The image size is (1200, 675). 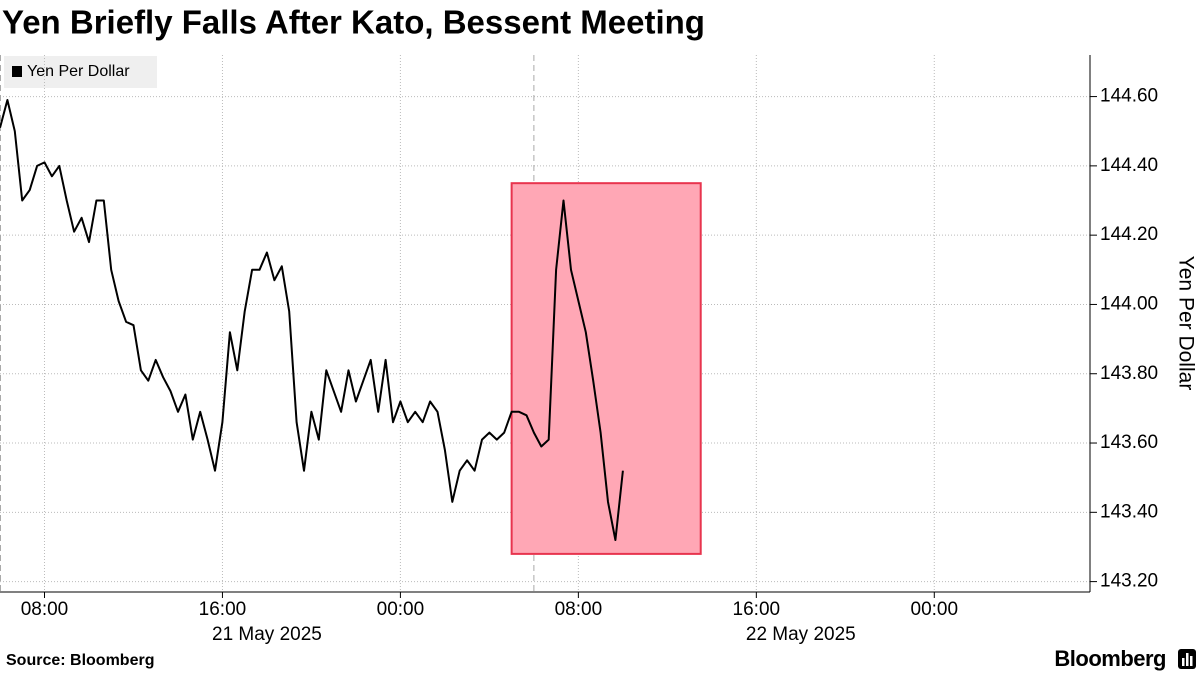 What do you see at coordinates (267, 634) in the screenshot?
I see `x-date-label: 21 May 2025` at bounding box center [267, 634].